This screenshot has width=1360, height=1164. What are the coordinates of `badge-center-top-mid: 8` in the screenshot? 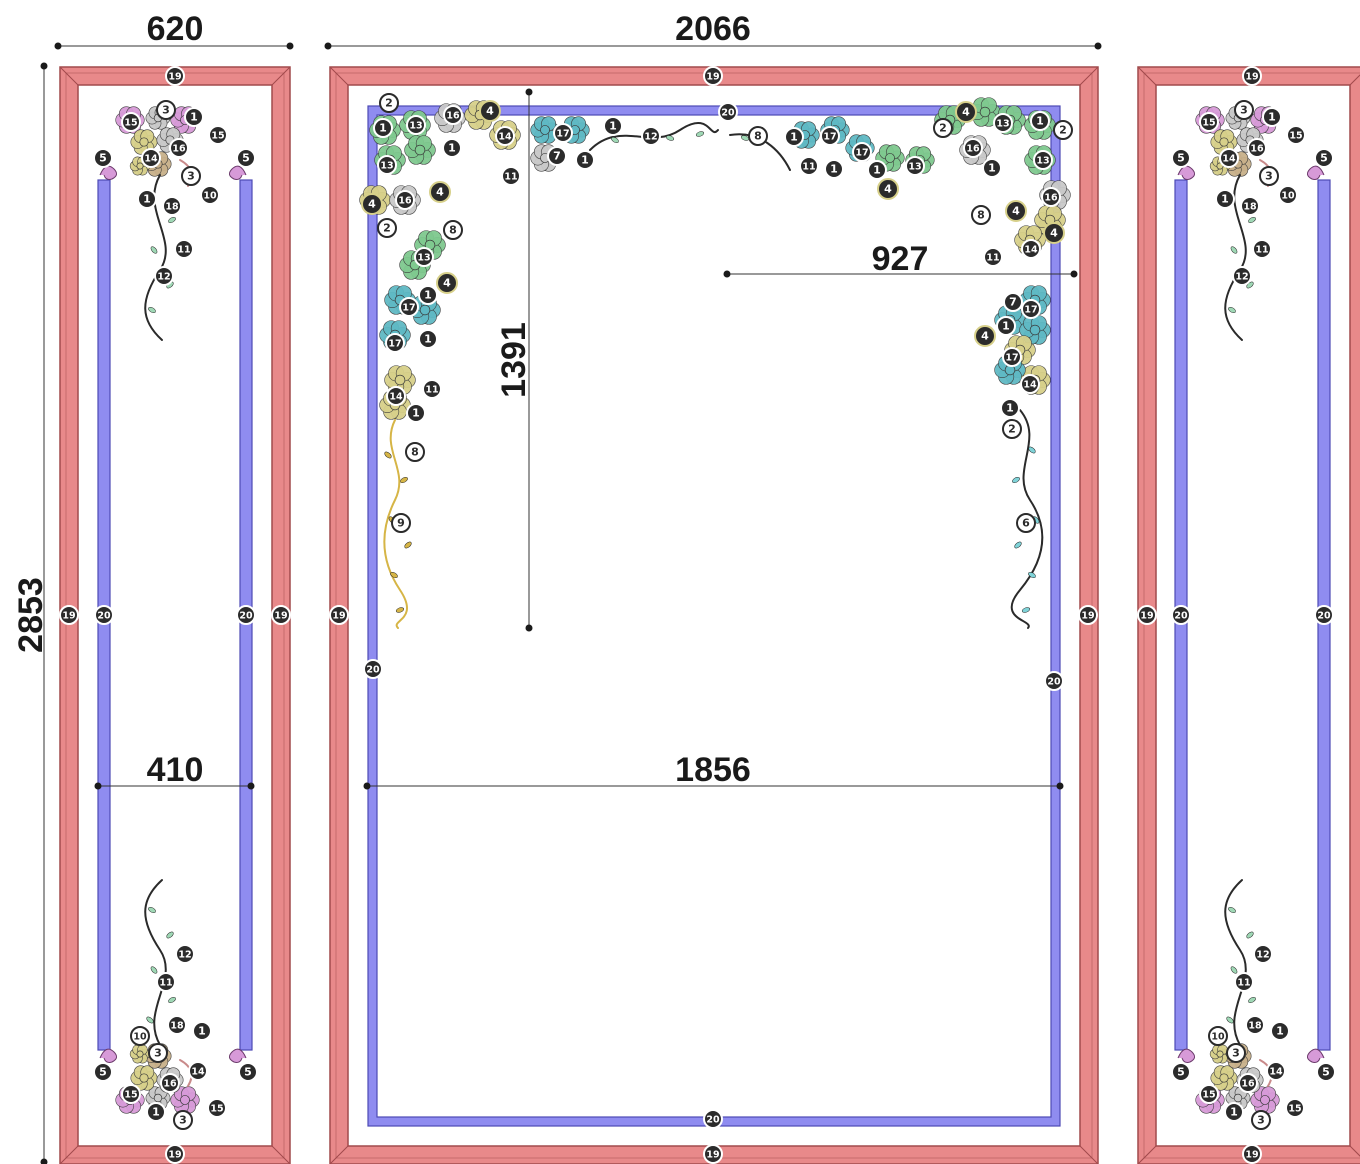 It's located at (758, 136).